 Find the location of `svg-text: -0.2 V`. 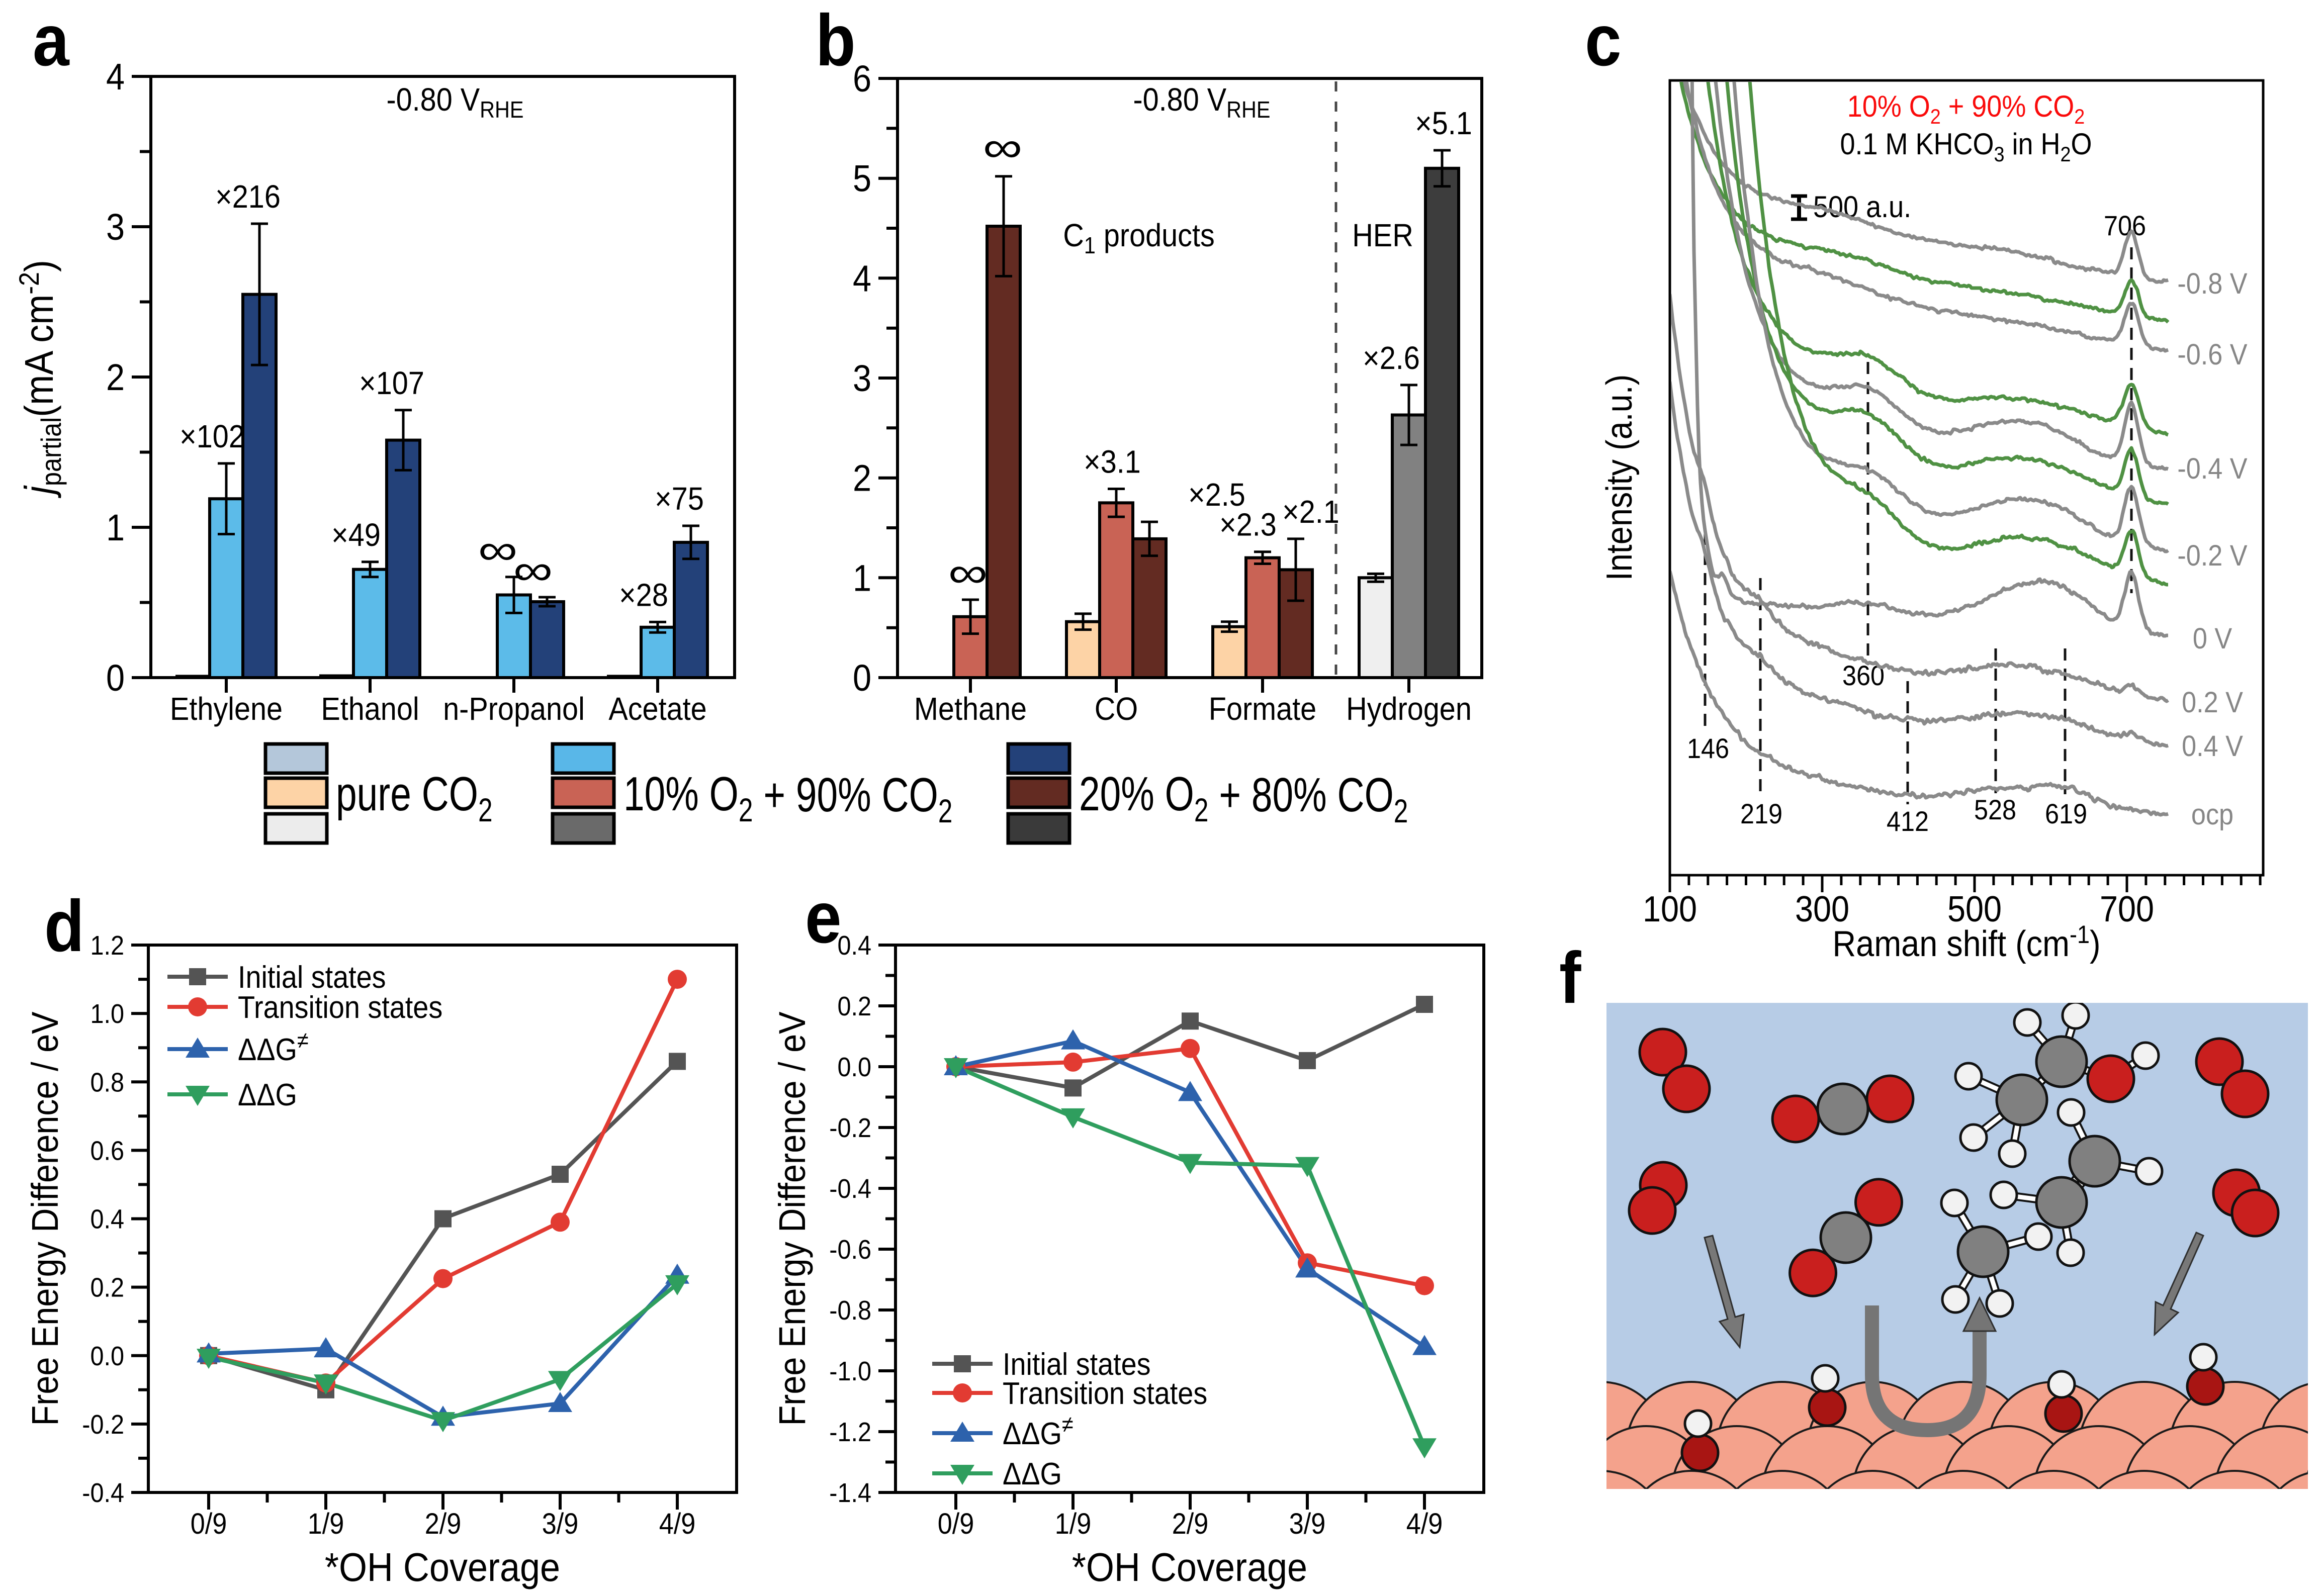

svg-text: -0.2 V is located at coordinates (2212, 556).